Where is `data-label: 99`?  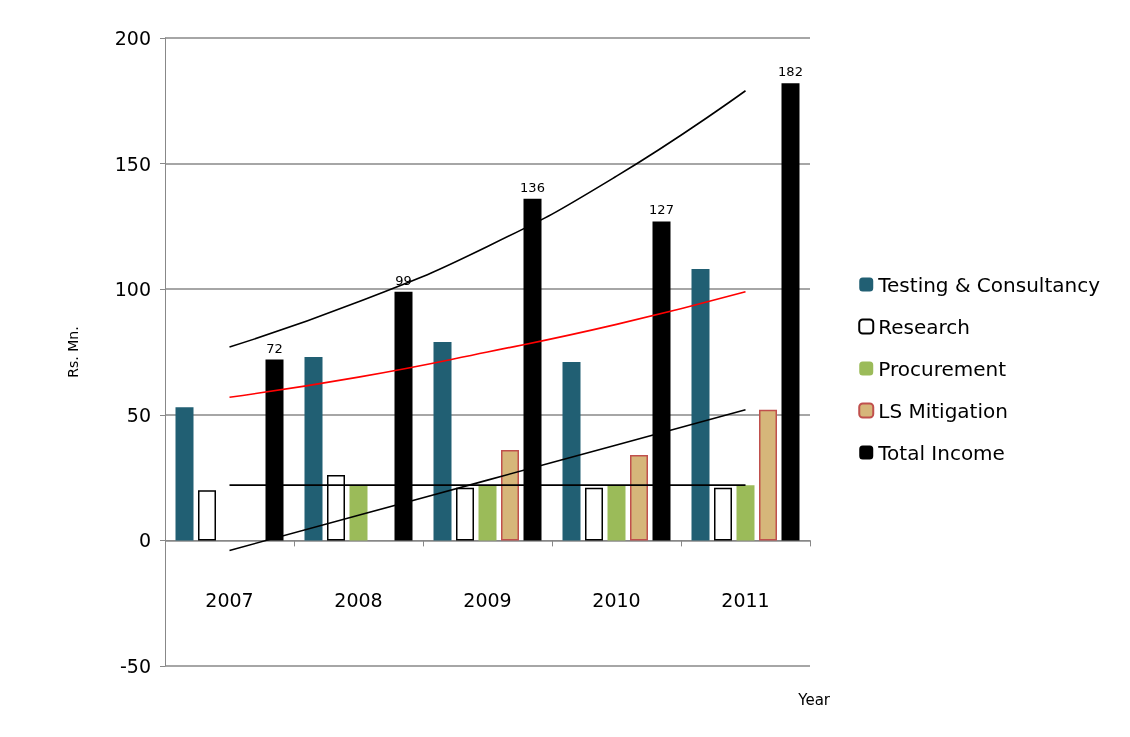
data-label: 99 is located at coordinates (403, 280).